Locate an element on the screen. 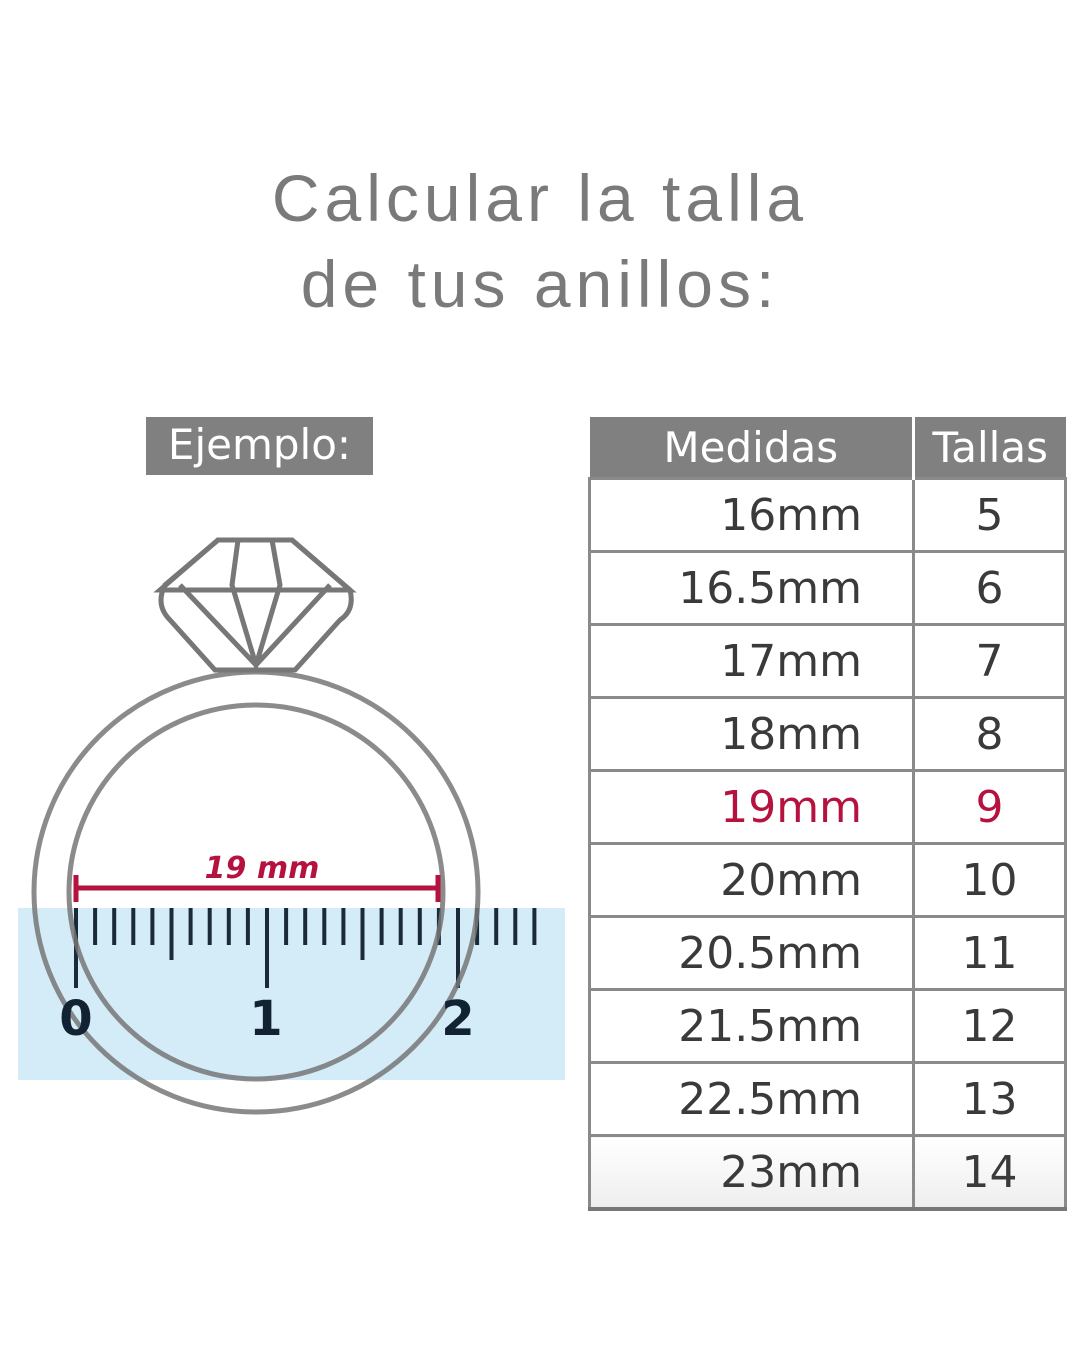  table-row: 19mm 9 is located at coordinates (827, 807).